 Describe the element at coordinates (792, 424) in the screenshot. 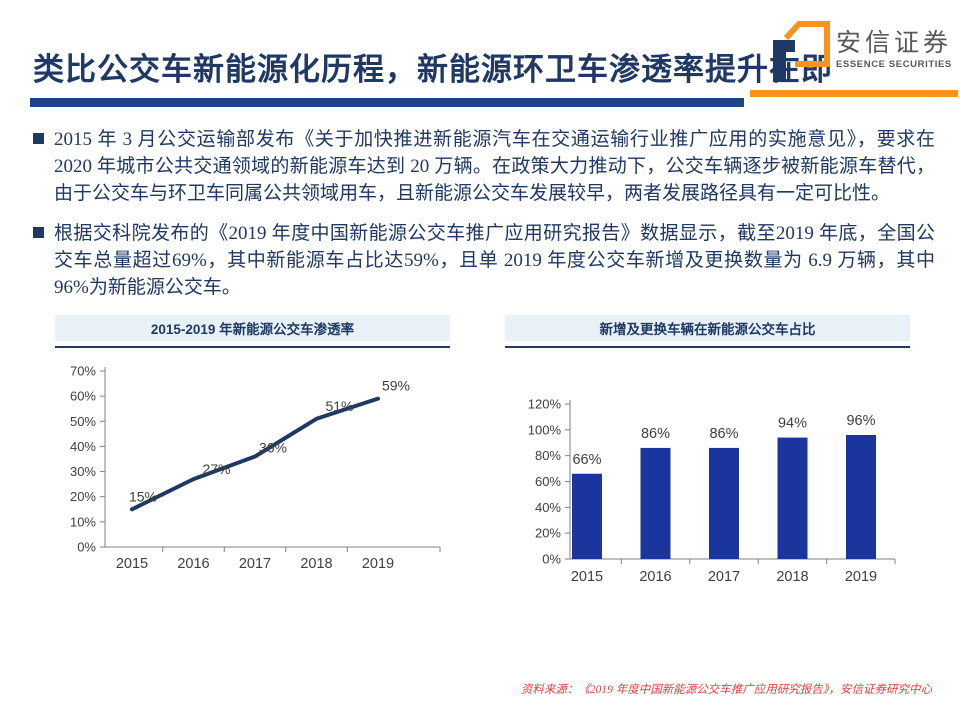

I see `svg-text: 94%` at that location.